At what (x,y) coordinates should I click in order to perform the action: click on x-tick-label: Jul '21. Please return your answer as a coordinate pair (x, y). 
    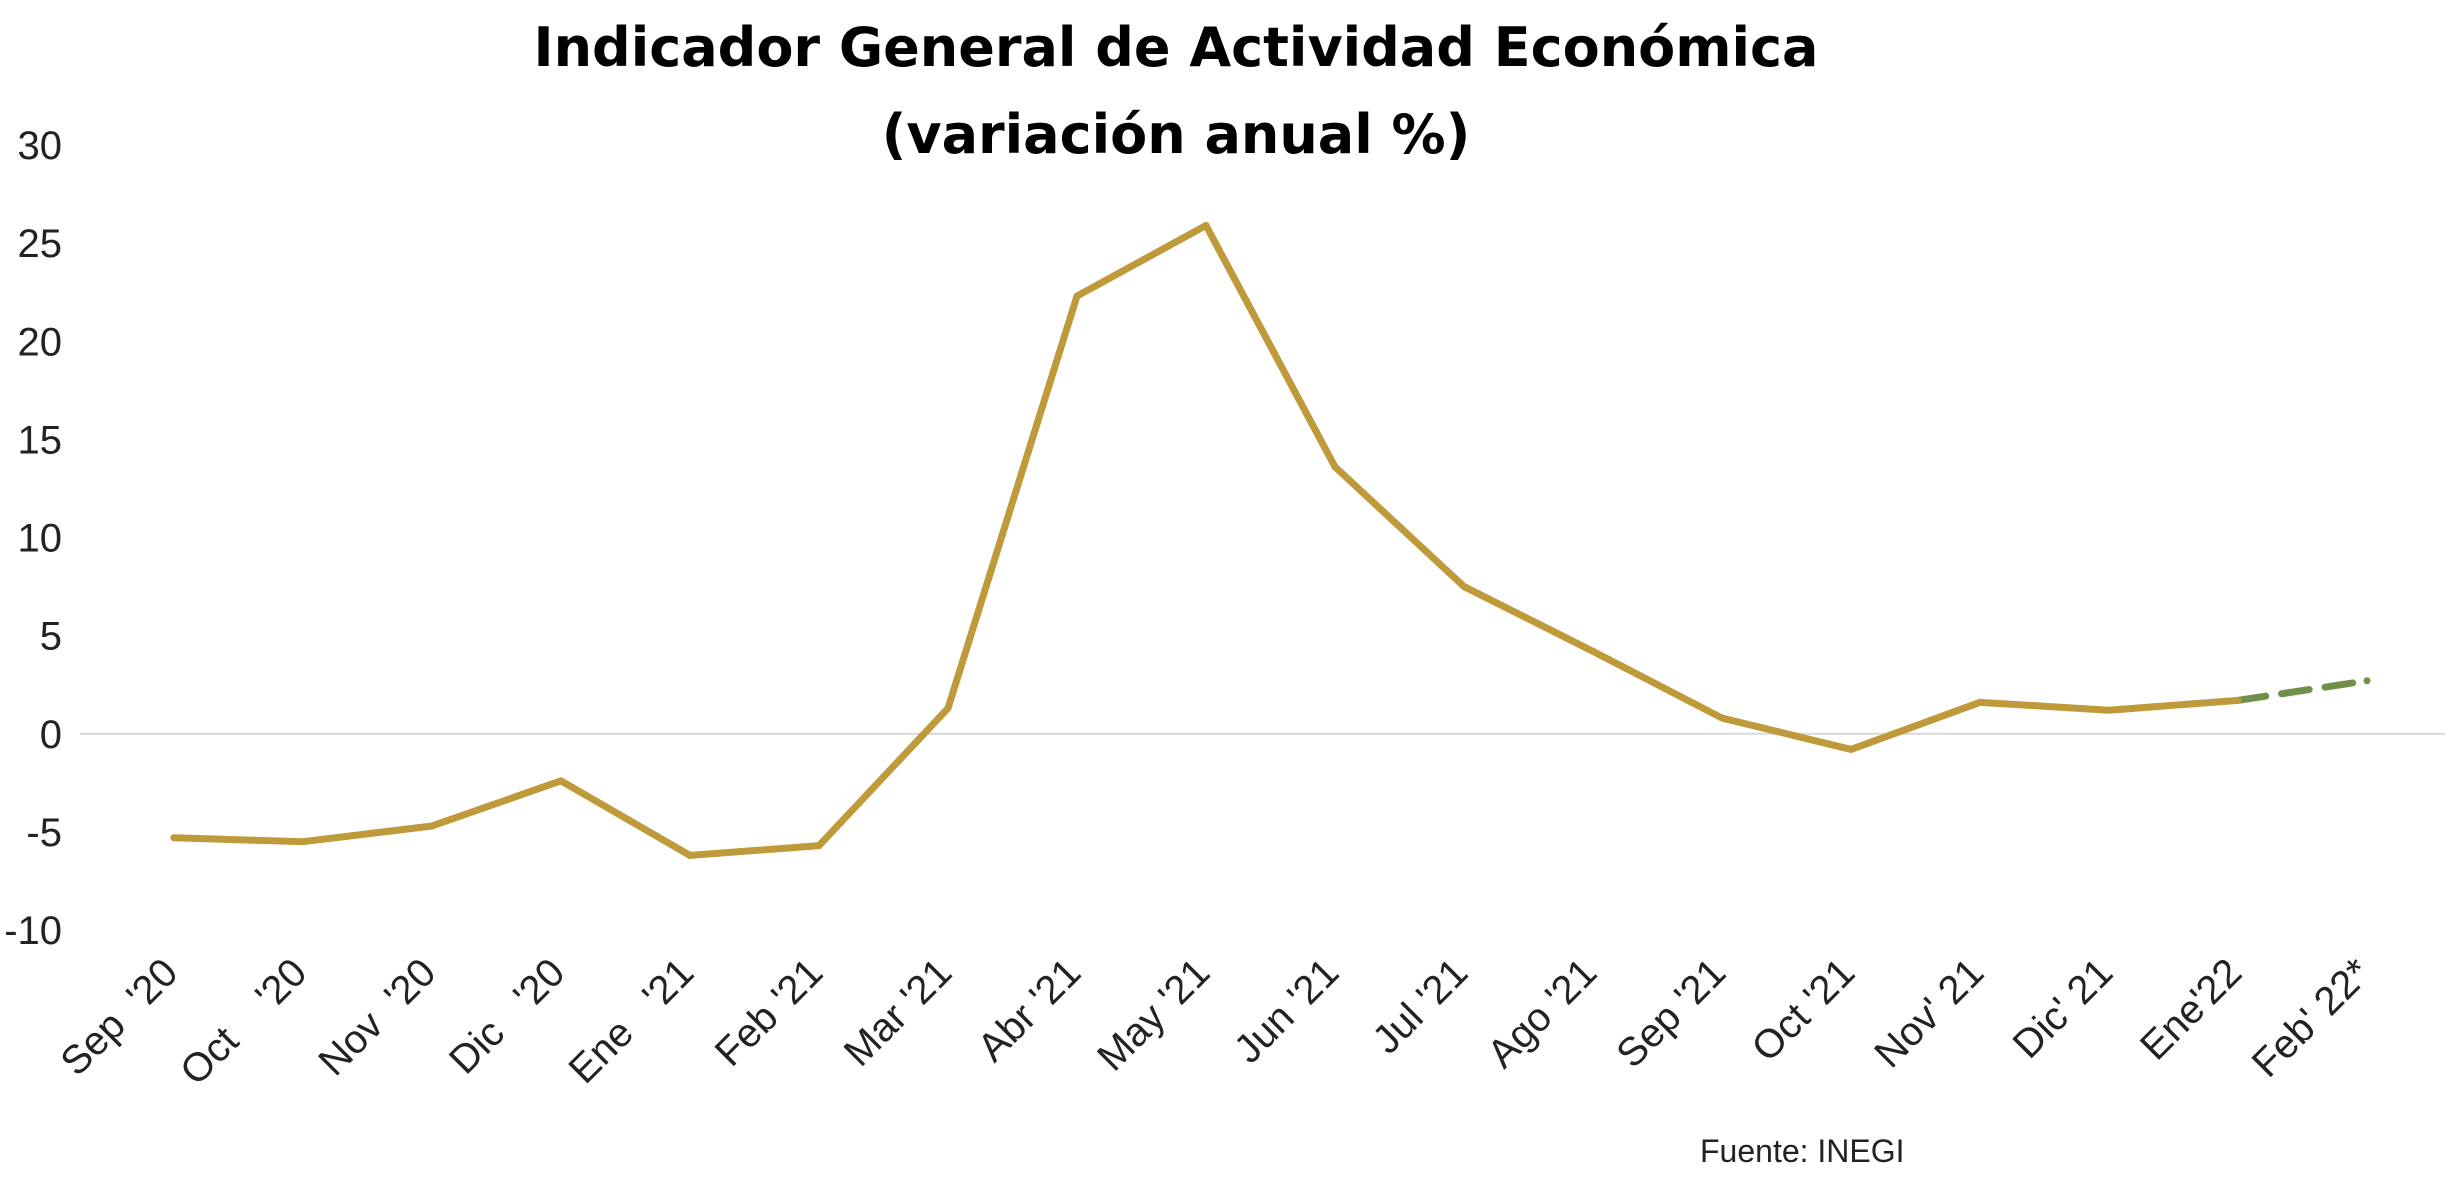
    Looking at the image, I should click on (1420, 1006).